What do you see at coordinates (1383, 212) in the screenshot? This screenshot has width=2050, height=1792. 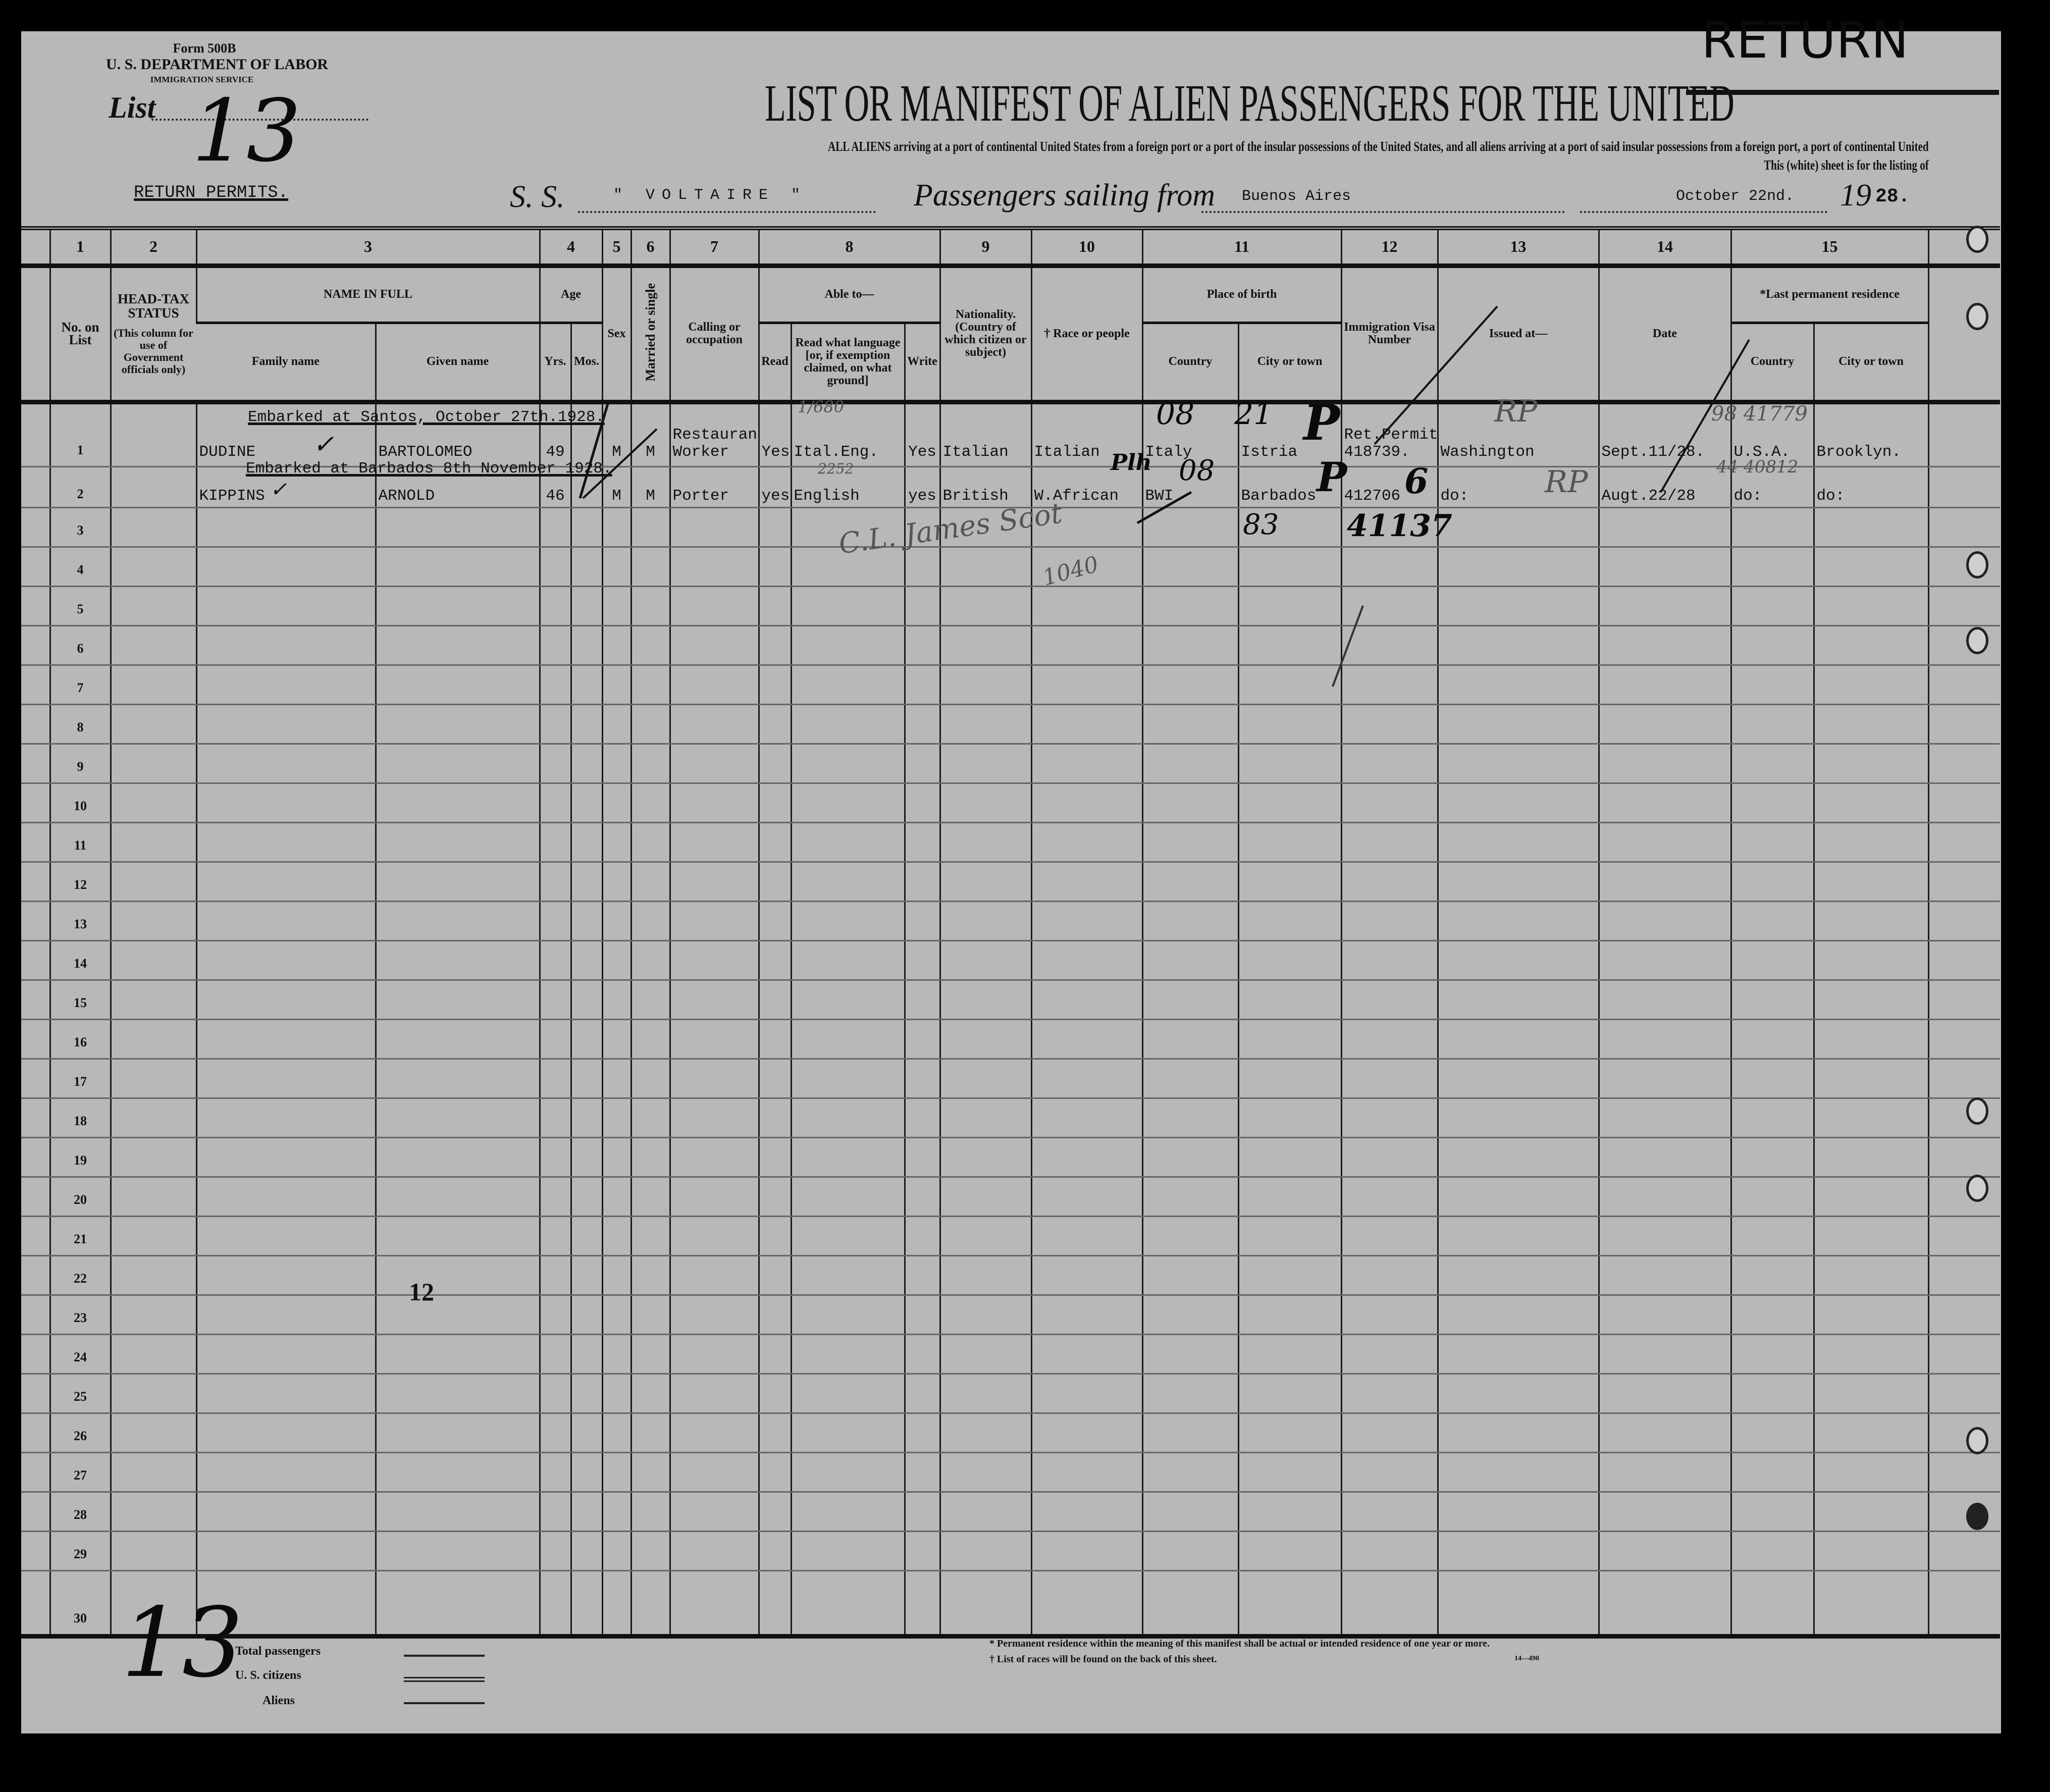 I see `port-line` at bounding box center [1383, 212].